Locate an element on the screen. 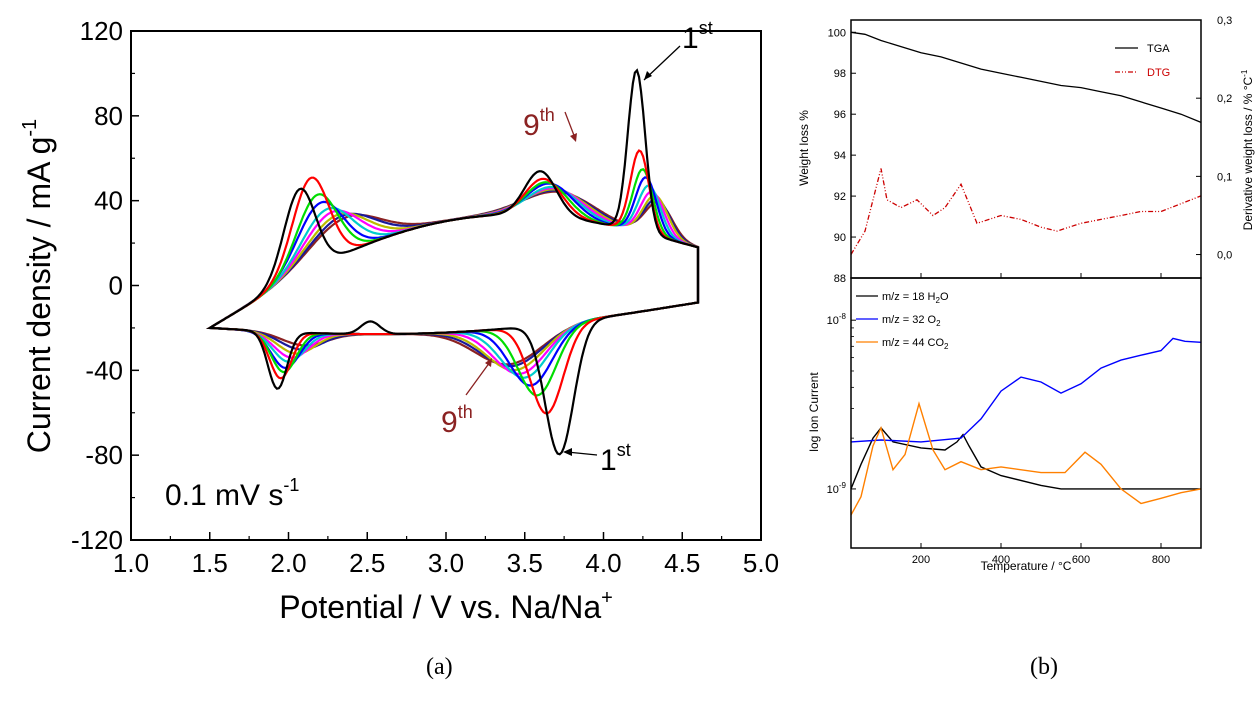  ms-plot-frame is located at coordinates (1026, 413).